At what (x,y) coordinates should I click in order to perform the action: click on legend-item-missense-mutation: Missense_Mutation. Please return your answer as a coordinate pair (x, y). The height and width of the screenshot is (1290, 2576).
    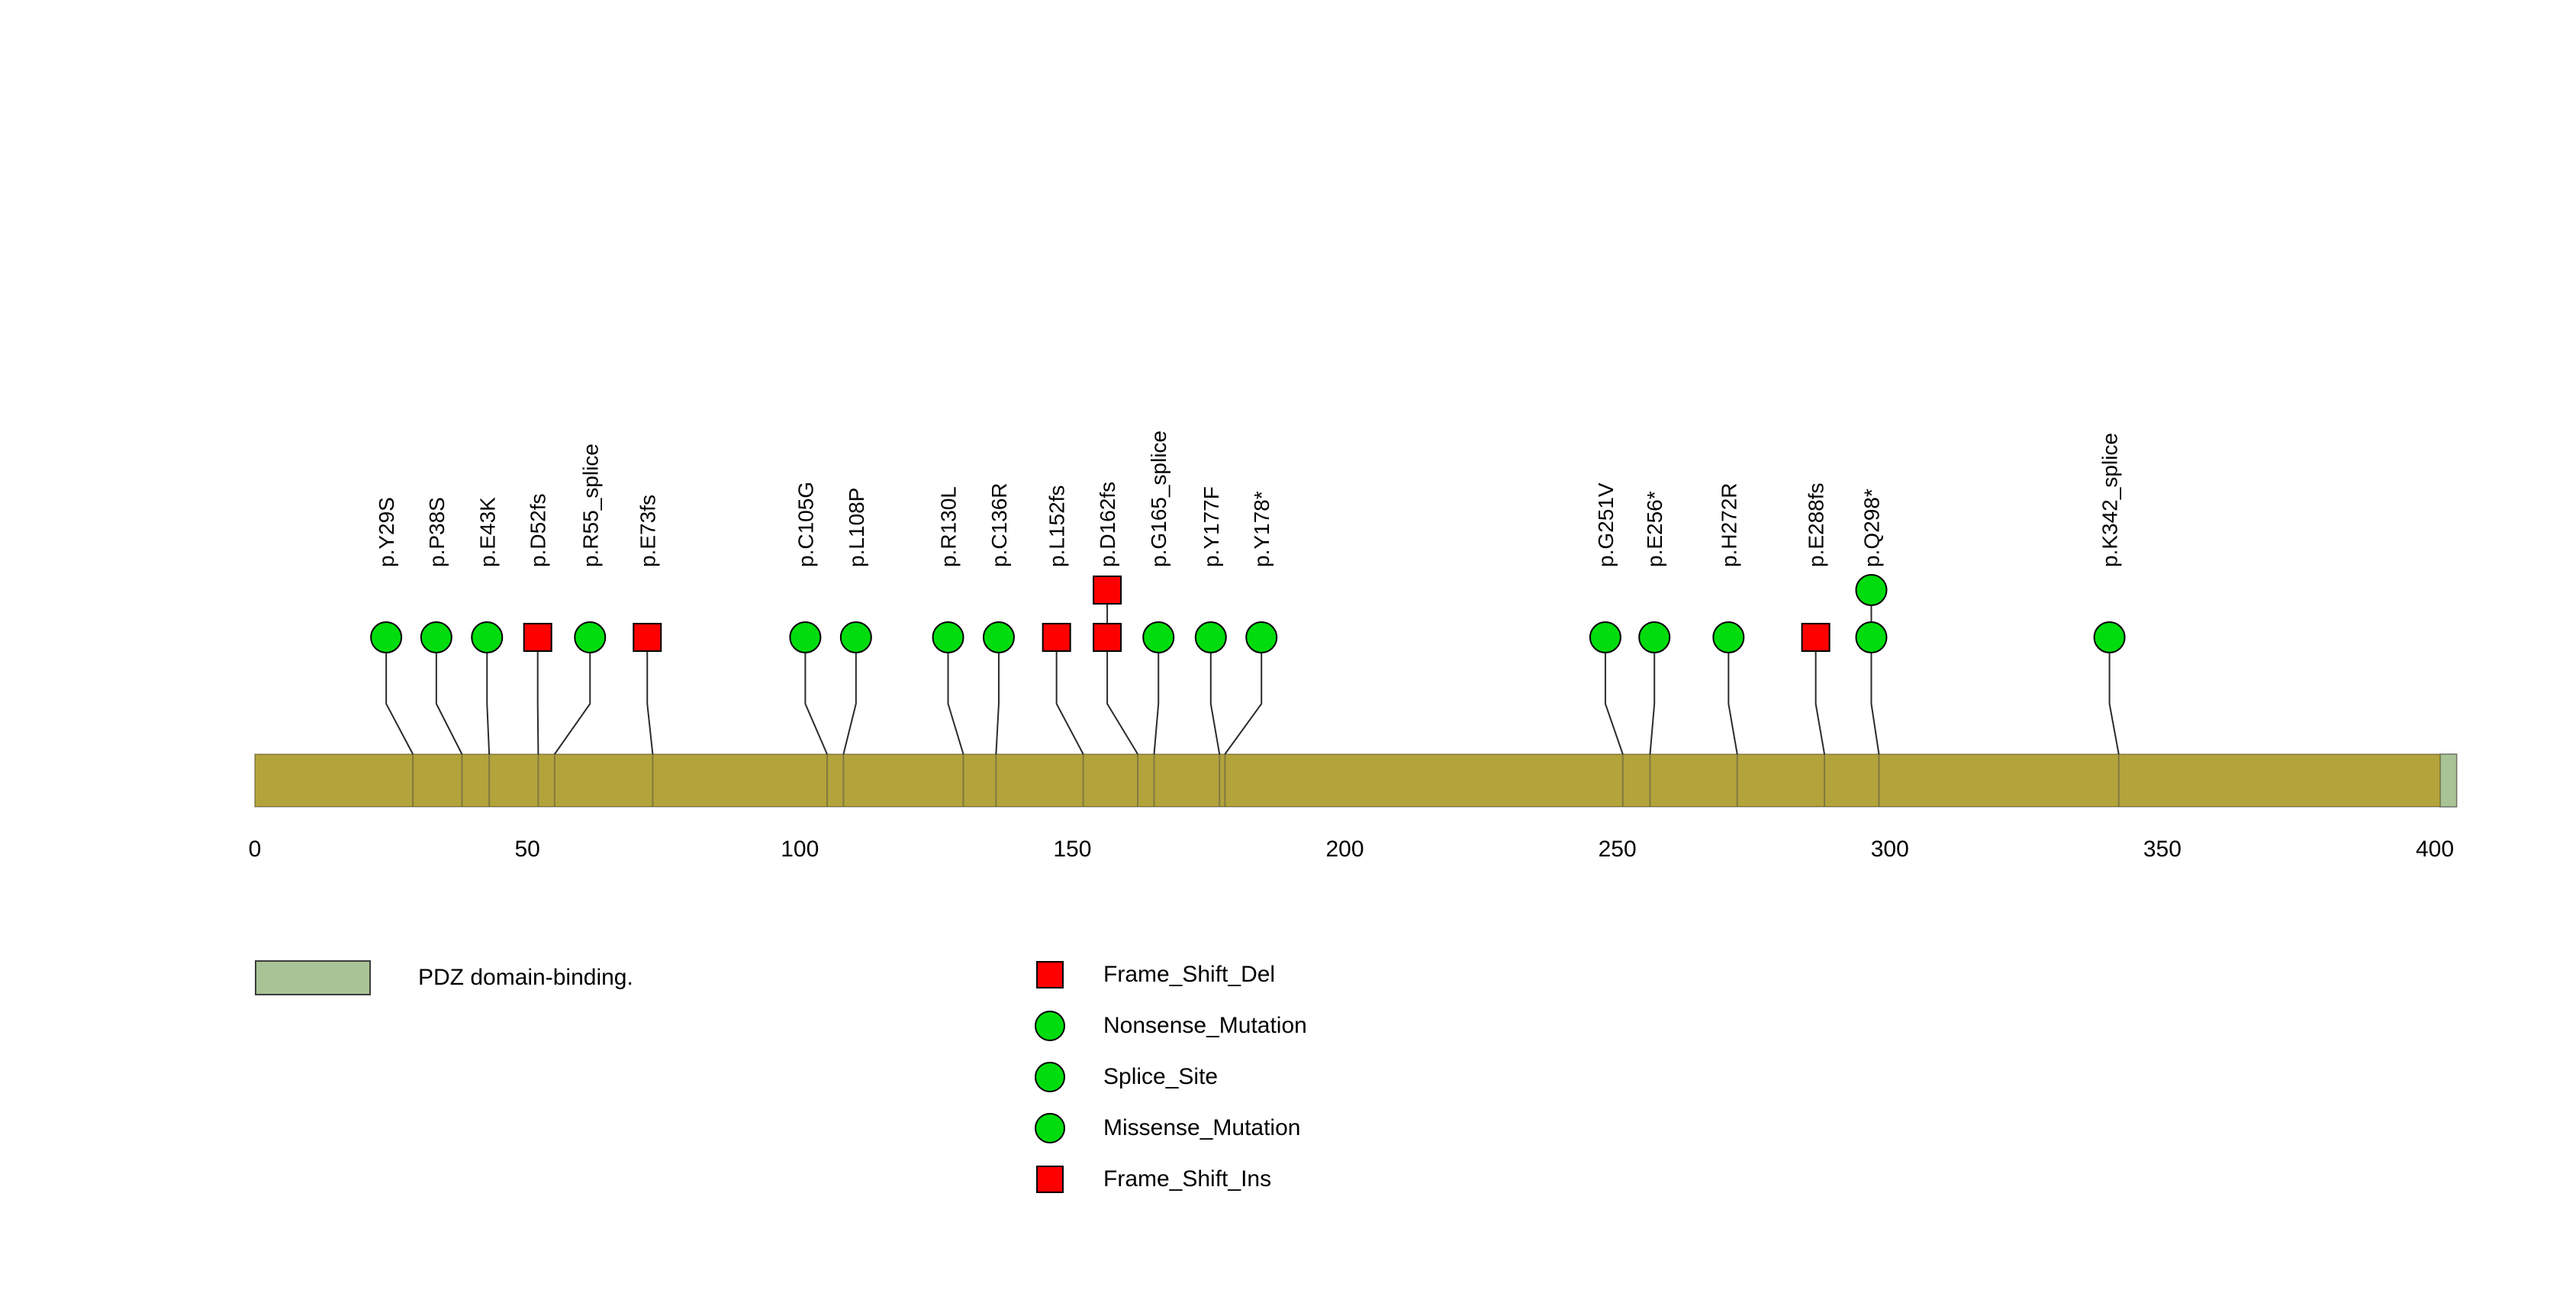
    Looking at the image, I should click on (1171, 1127).